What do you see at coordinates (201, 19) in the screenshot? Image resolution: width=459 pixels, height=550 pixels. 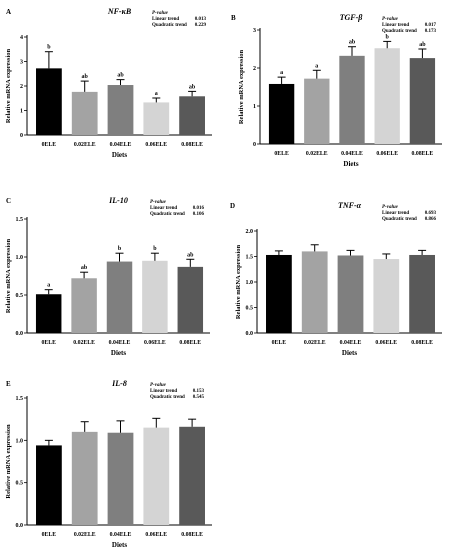 I see `pvalue-row-value: 0.013` at bounding box center [201, 19].